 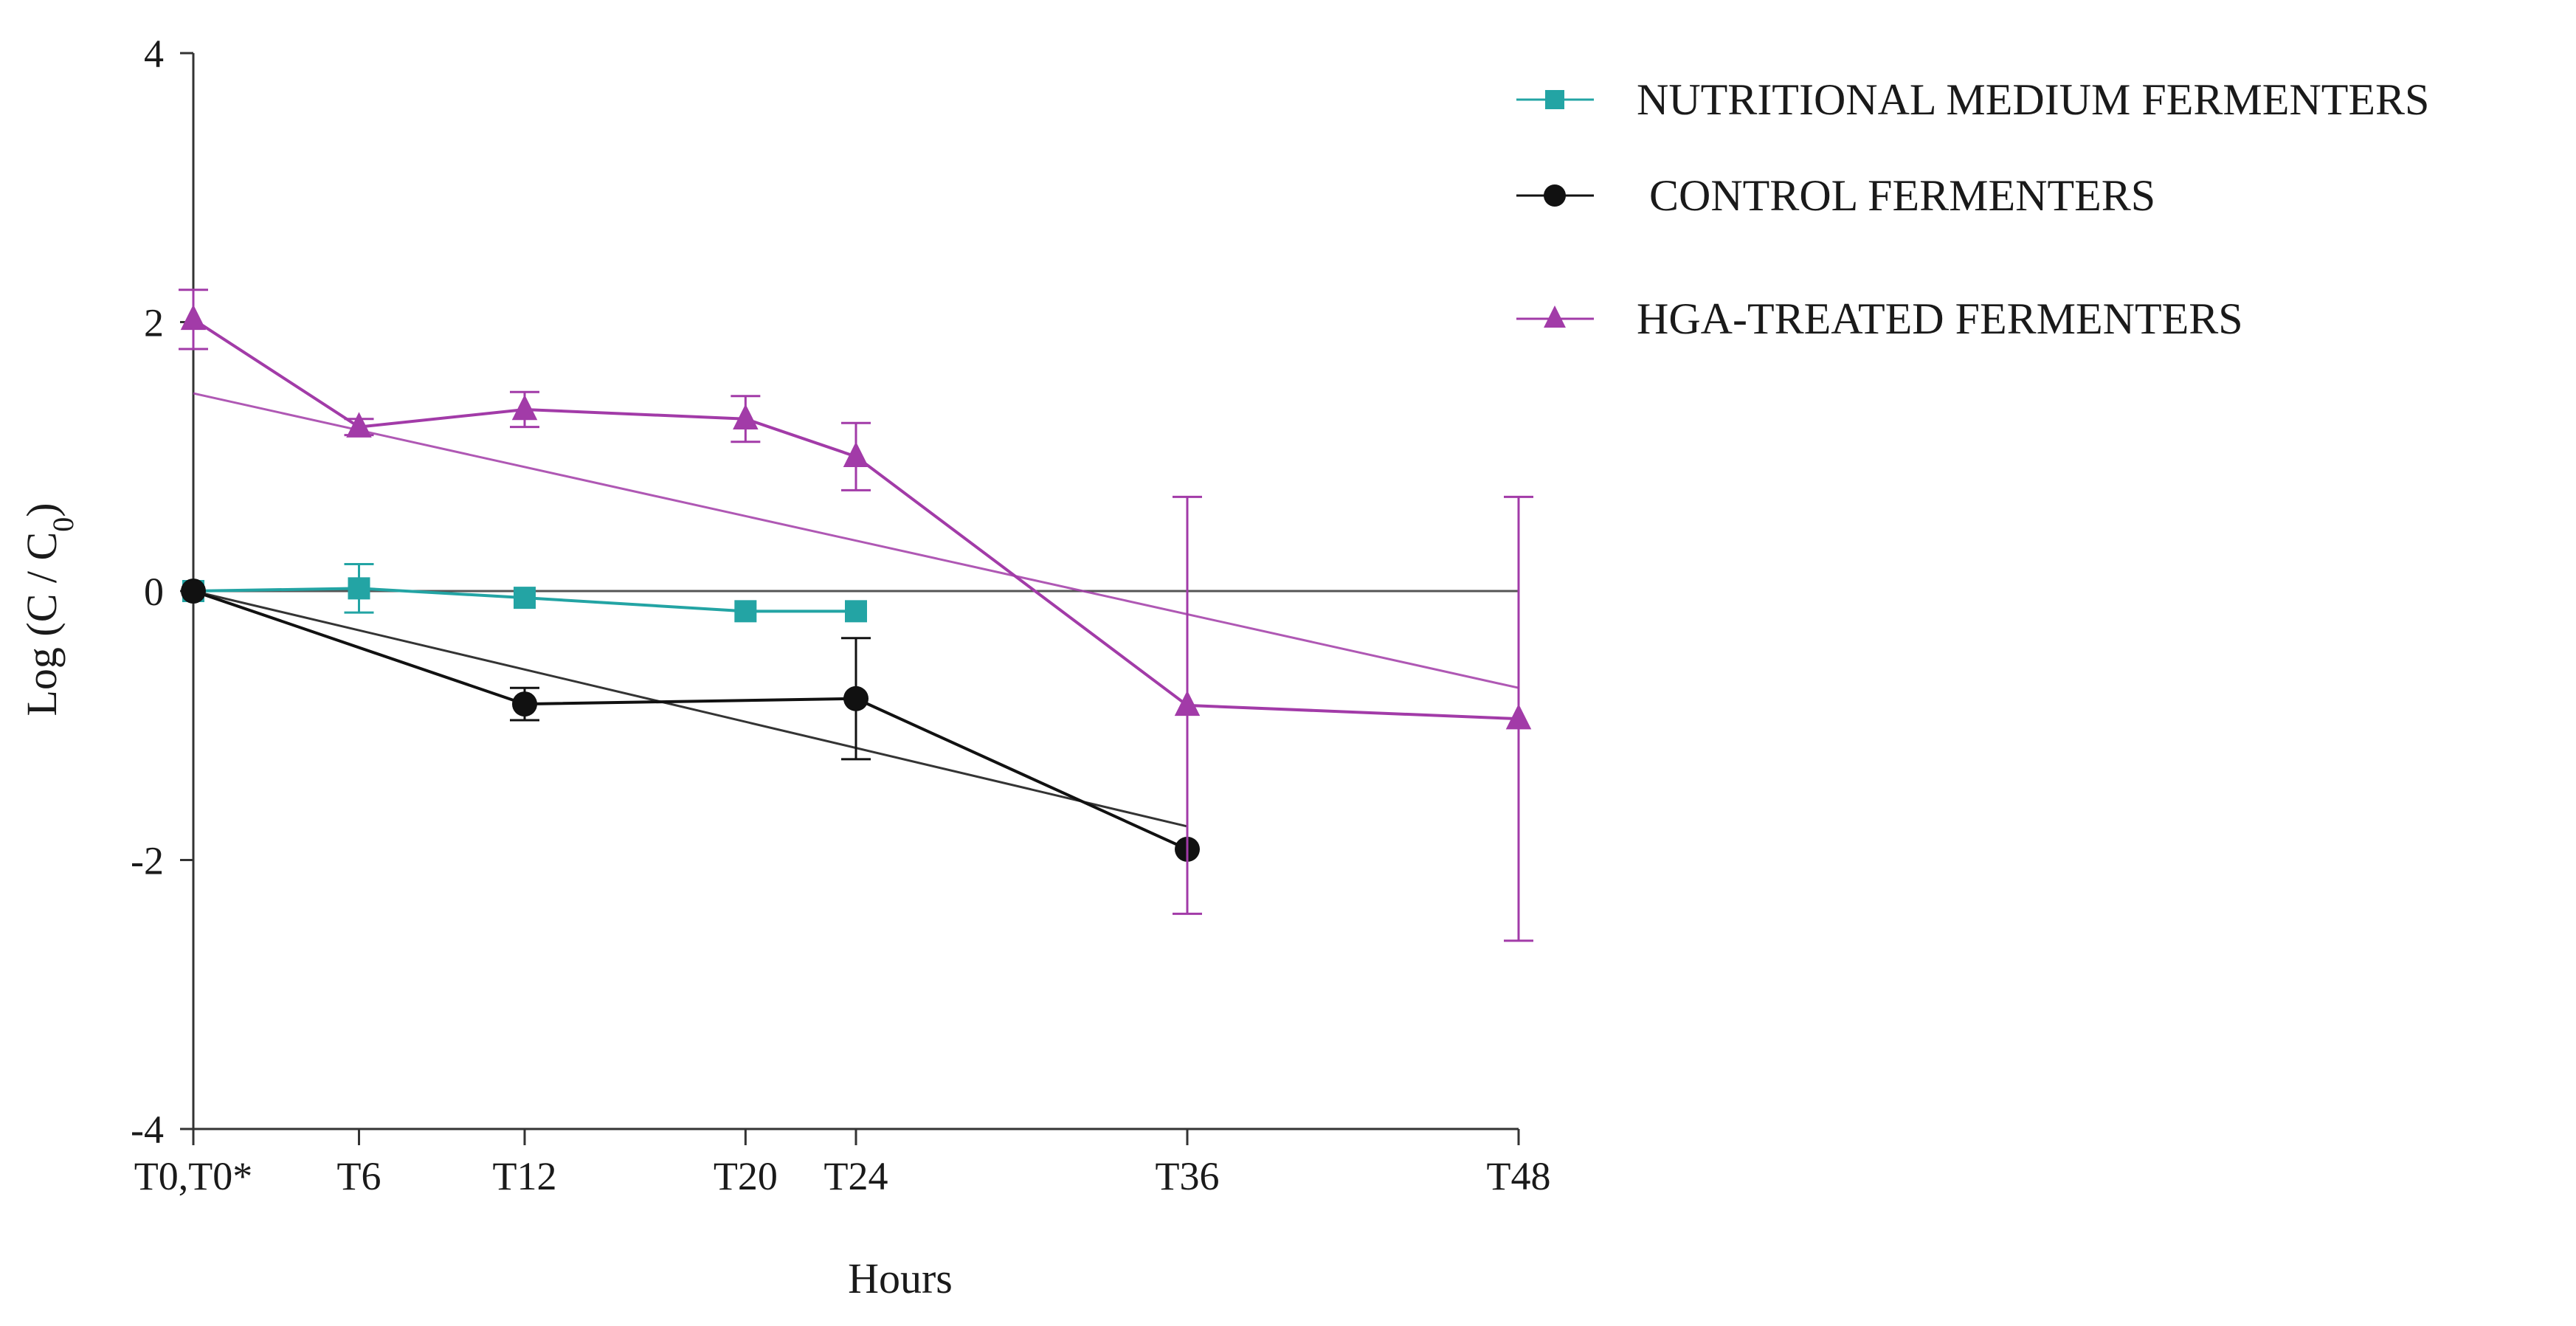 I want to click on x-tick-label: T48, so click(x=1519, y=1176).